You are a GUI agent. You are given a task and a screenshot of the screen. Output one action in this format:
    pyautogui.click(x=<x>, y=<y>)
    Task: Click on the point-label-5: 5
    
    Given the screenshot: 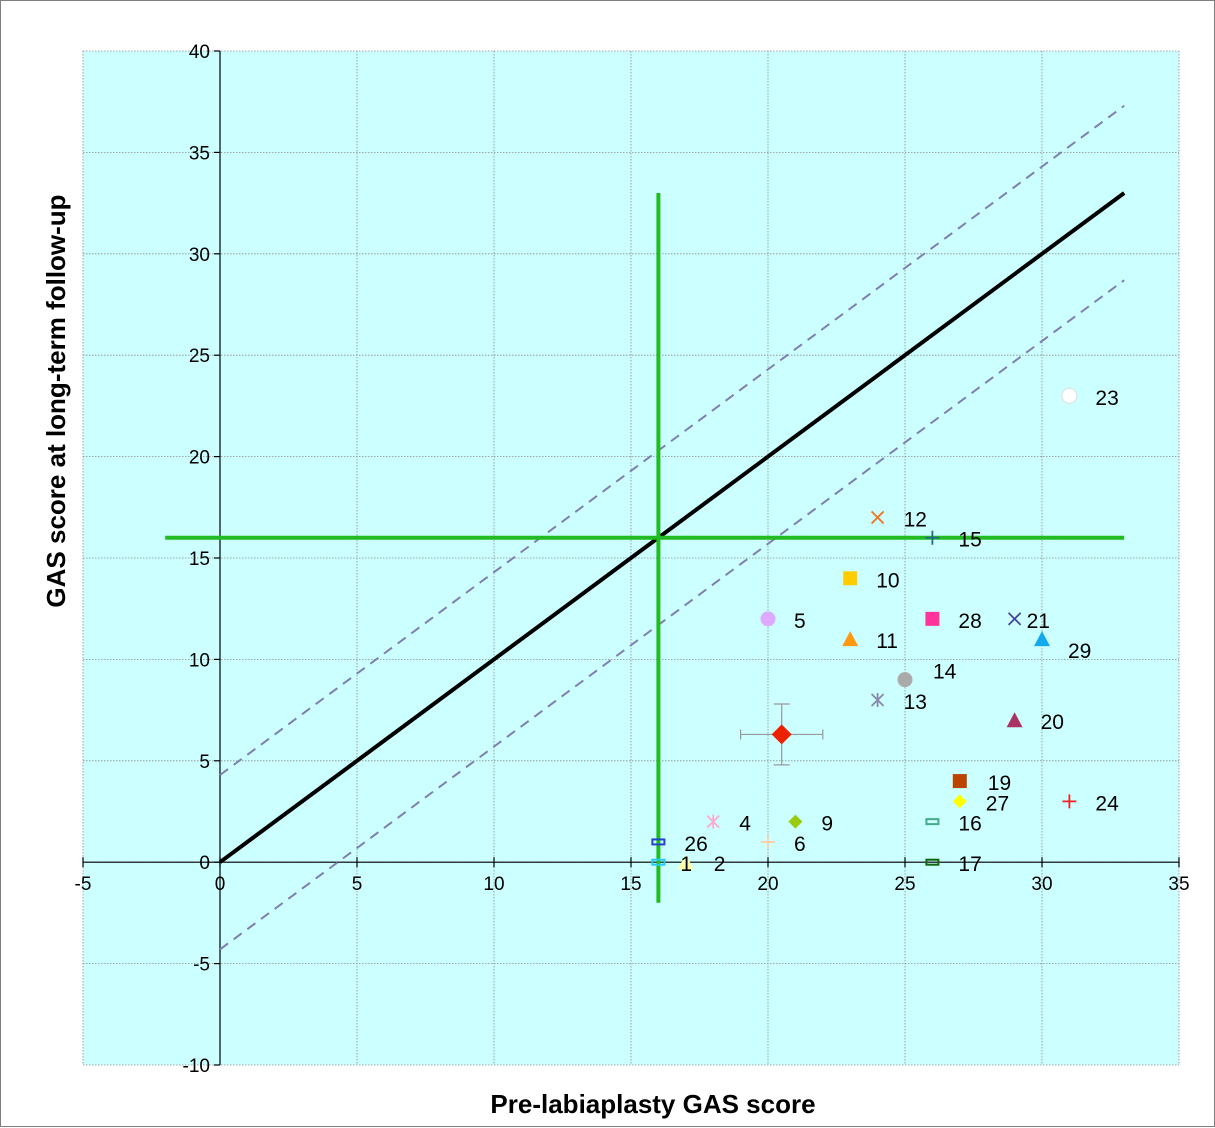 What is the action you would take?
    pyautogui.click(x=800, y=621)
    